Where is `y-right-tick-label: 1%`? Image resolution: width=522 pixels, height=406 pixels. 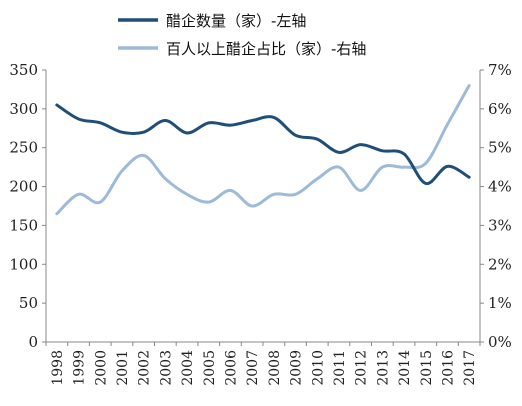
y-right-tick-label: 1% is located at coordinates (500, 303).